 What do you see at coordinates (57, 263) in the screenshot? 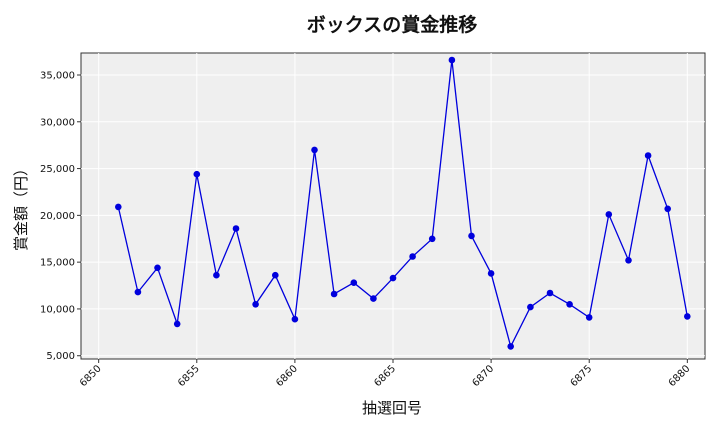
I see `y-tick-label: 15,000` at bounding box center [57, 263].